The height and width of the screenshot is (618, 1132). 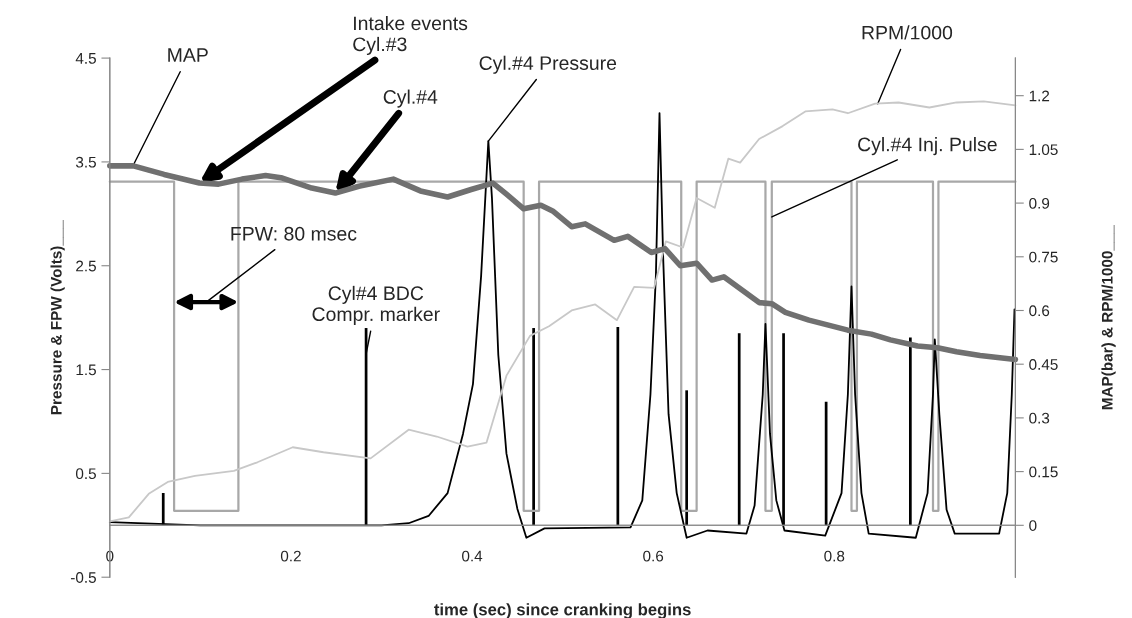 What do you see at coordinates (1039, 311) in the screenshot?
I see `y2-tick-label: 0.6` at bounding box center [1039, 311].